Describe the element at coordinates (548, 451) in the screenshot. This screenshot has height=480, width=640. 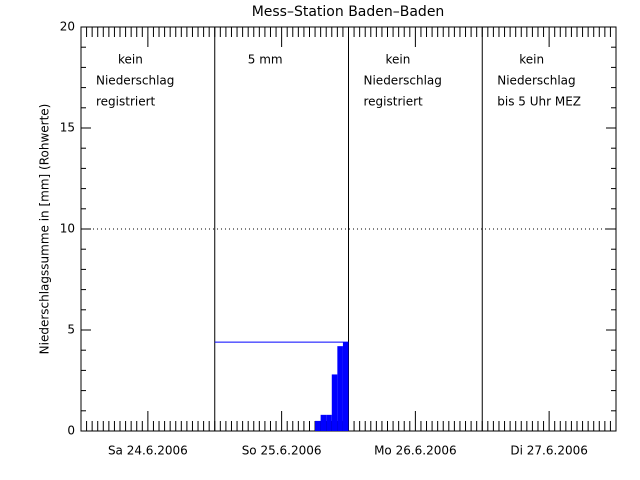
I see `x-tick-label: Di 27.6.2006` at that location.